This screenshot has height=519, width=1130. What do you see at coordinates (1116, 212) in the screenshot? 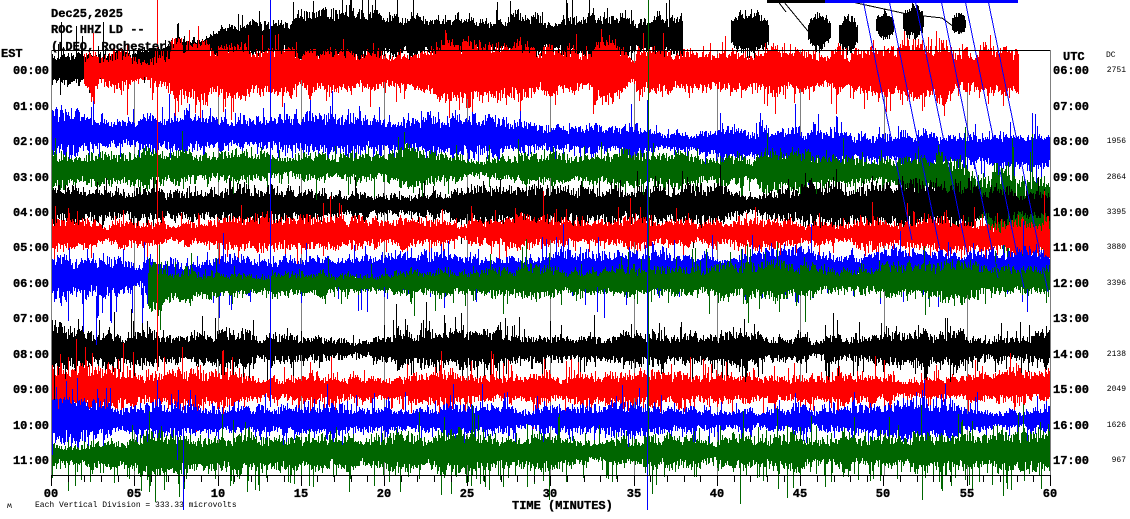
I see `svg-text: 3395` at bounding box center [1116, 212].